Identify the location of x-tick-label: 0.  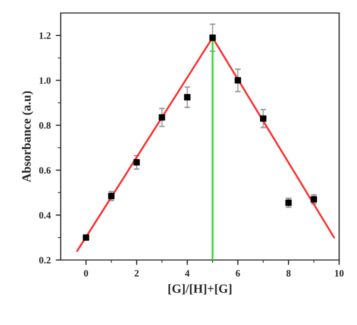
(86, 273).